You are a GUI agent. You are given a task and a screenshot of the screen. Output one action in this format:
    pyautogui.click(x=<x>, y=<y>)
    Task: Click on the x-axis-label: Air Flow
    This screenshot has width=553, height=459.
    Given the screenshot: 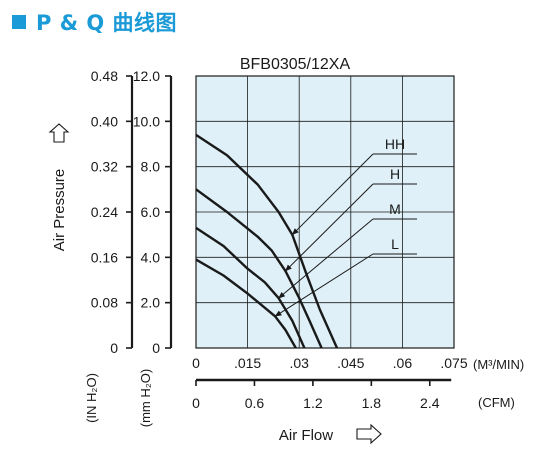 What is the action you would take?
    pyautogui.click(x=306, y=435)
    